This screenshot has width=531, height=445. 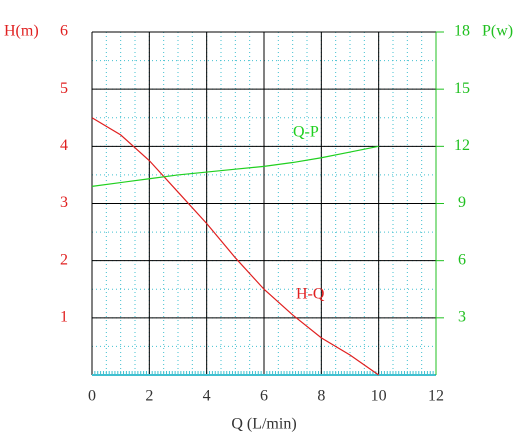 What do you see at coordinates (436, 396) in the screenshot?
I see `x-tick-label: 12` at bounding box center [436, 396].